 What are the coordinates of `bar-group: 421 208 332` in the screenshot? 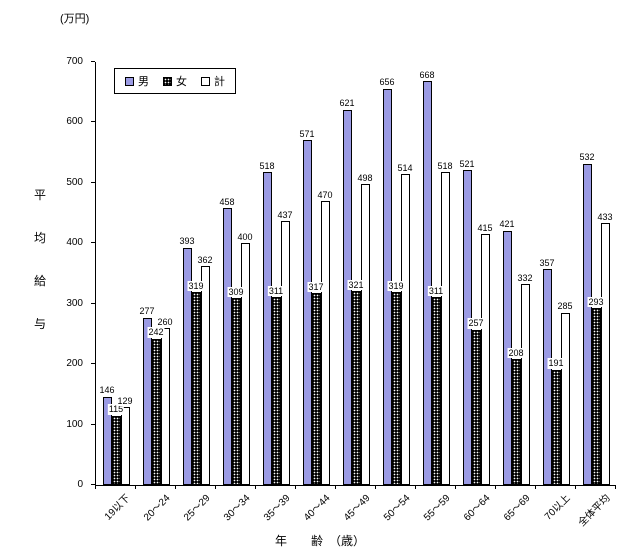 It's located at (516, 352).